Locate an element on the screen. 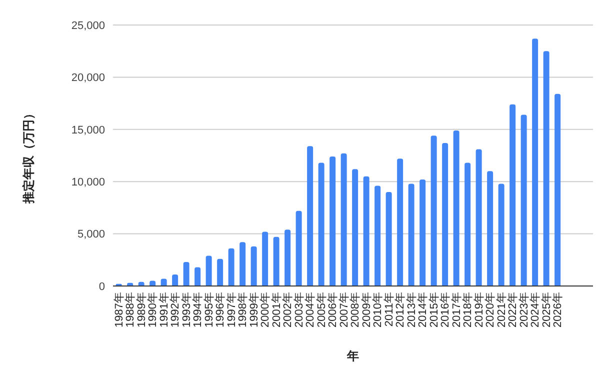 The width and height of the screenshot is (601, 371). x-tick-label: 1994年 is located at coordinates (198, 310).